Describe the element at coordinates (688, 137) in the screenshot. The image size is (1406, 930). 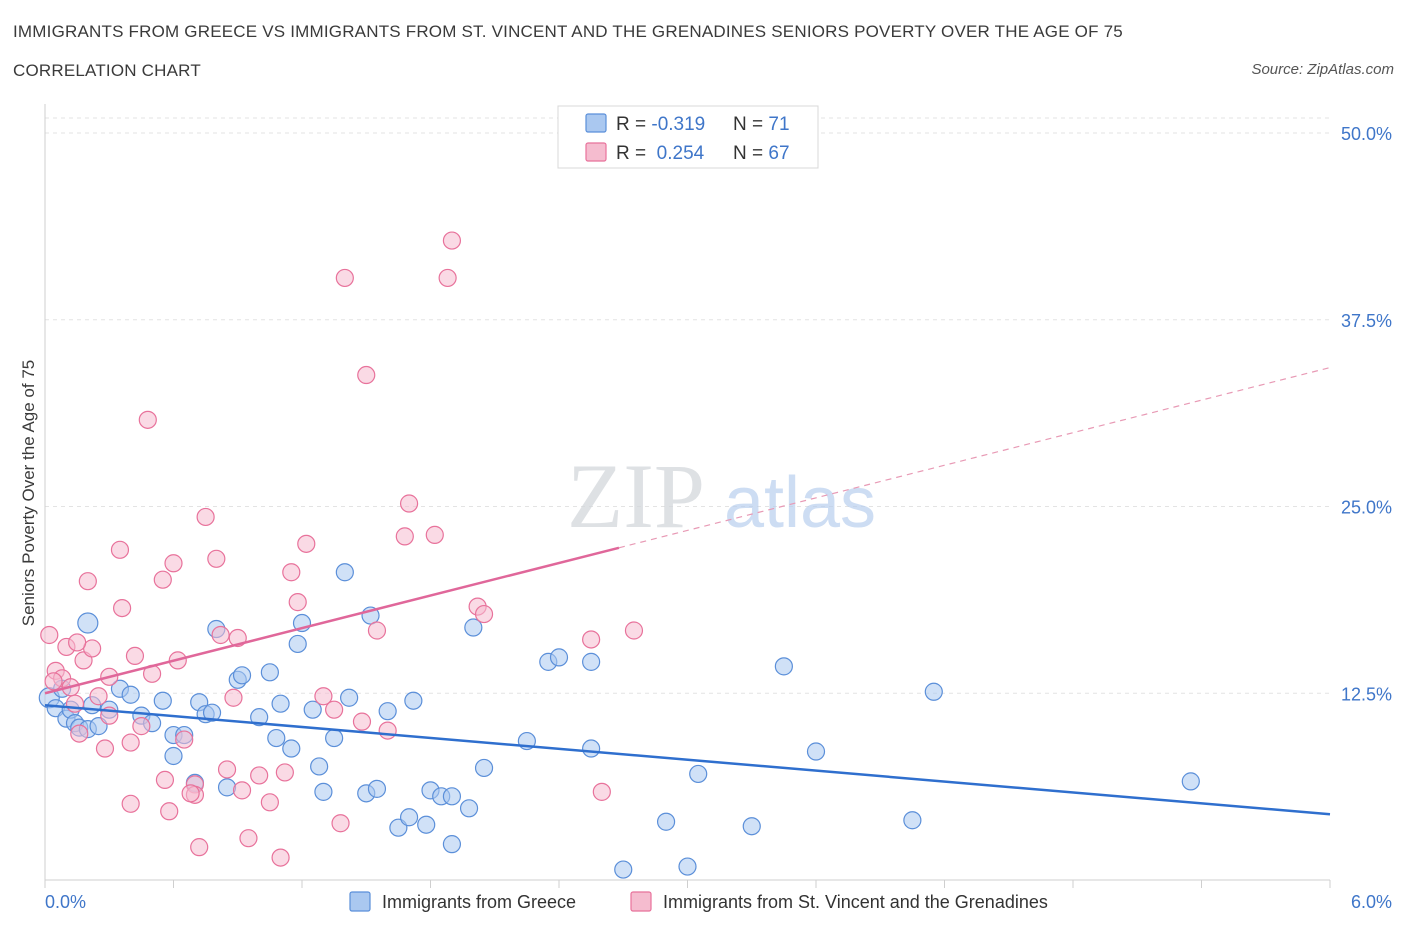
I see `legend-box: R = -0.319 N = 71 R = 0.254 N = 67` at that location.